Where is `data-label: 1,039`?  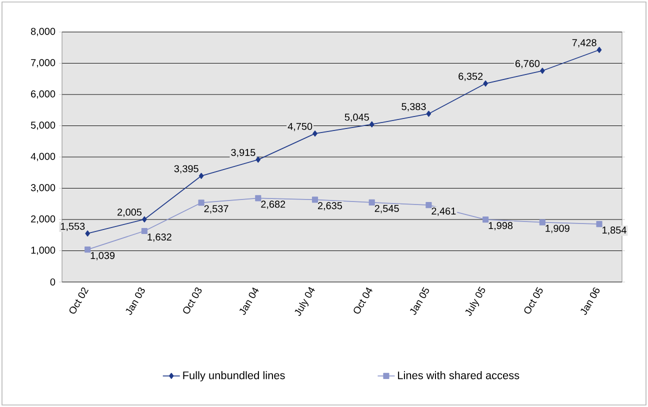 data-label: 1,039 is located at coordinates (102, 256).